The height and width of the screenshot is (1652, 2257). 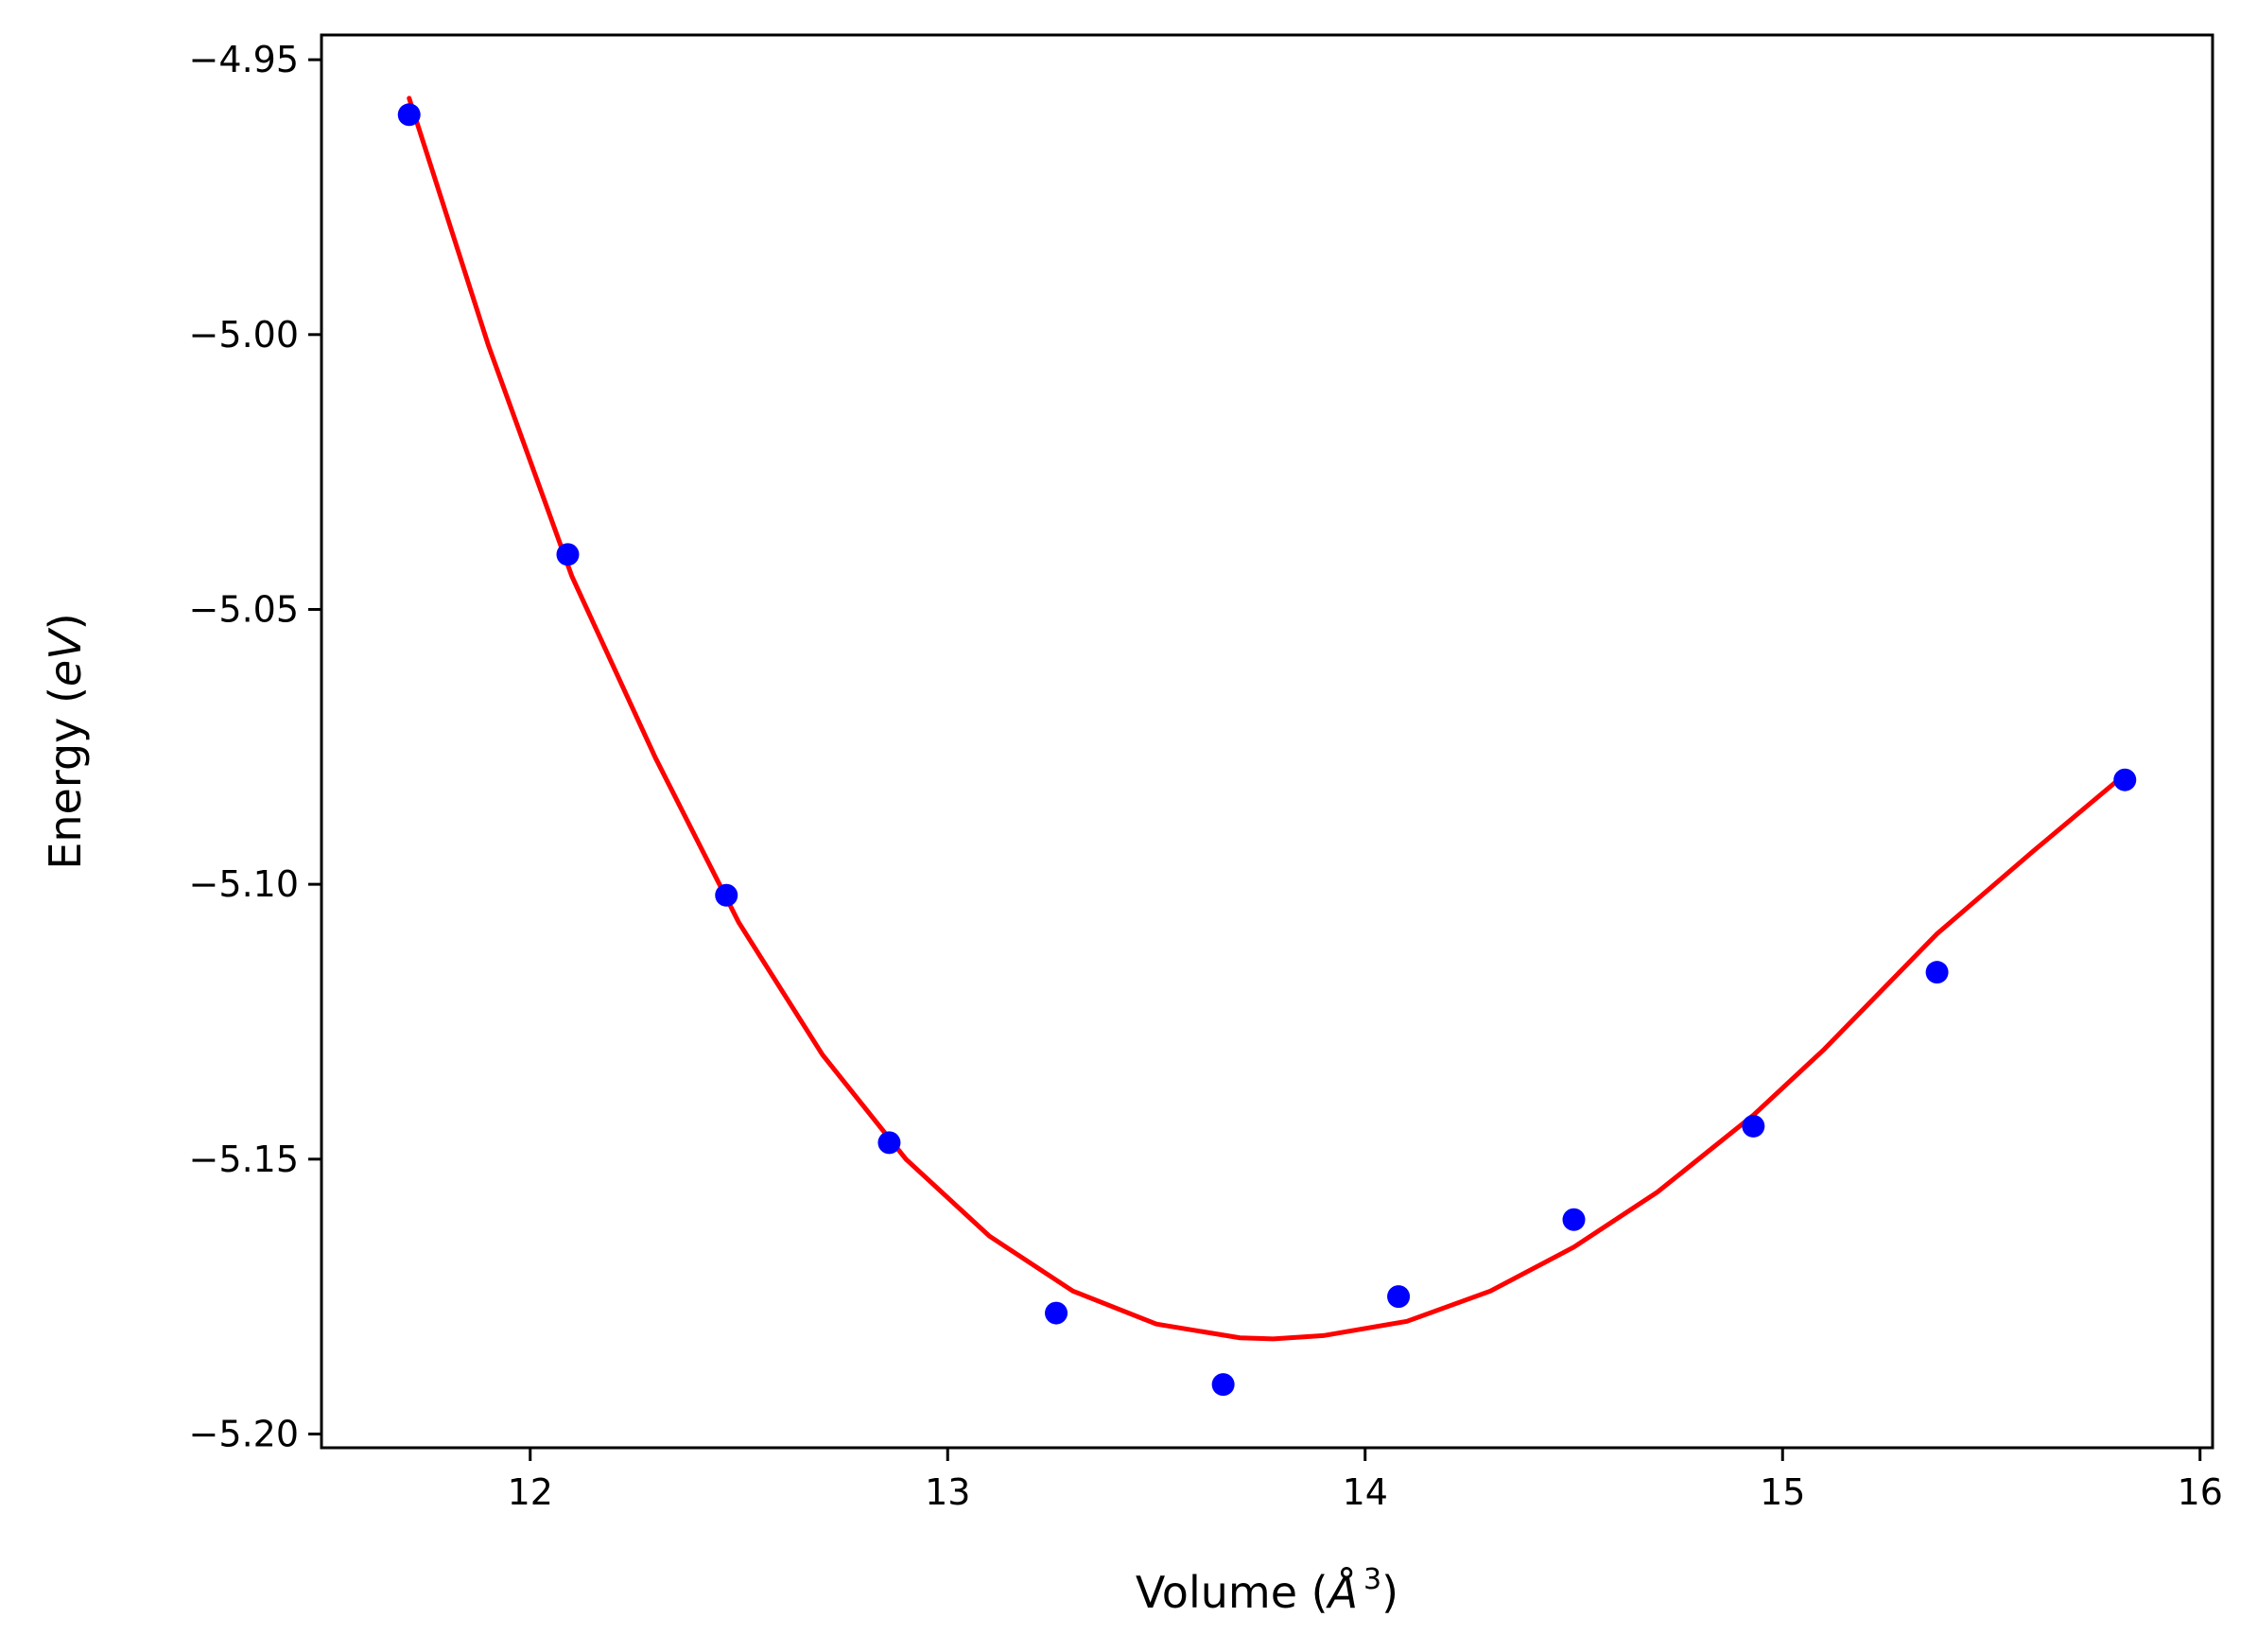 I want to click on x-tick-label: 15, so click(x=1782, y=1492).